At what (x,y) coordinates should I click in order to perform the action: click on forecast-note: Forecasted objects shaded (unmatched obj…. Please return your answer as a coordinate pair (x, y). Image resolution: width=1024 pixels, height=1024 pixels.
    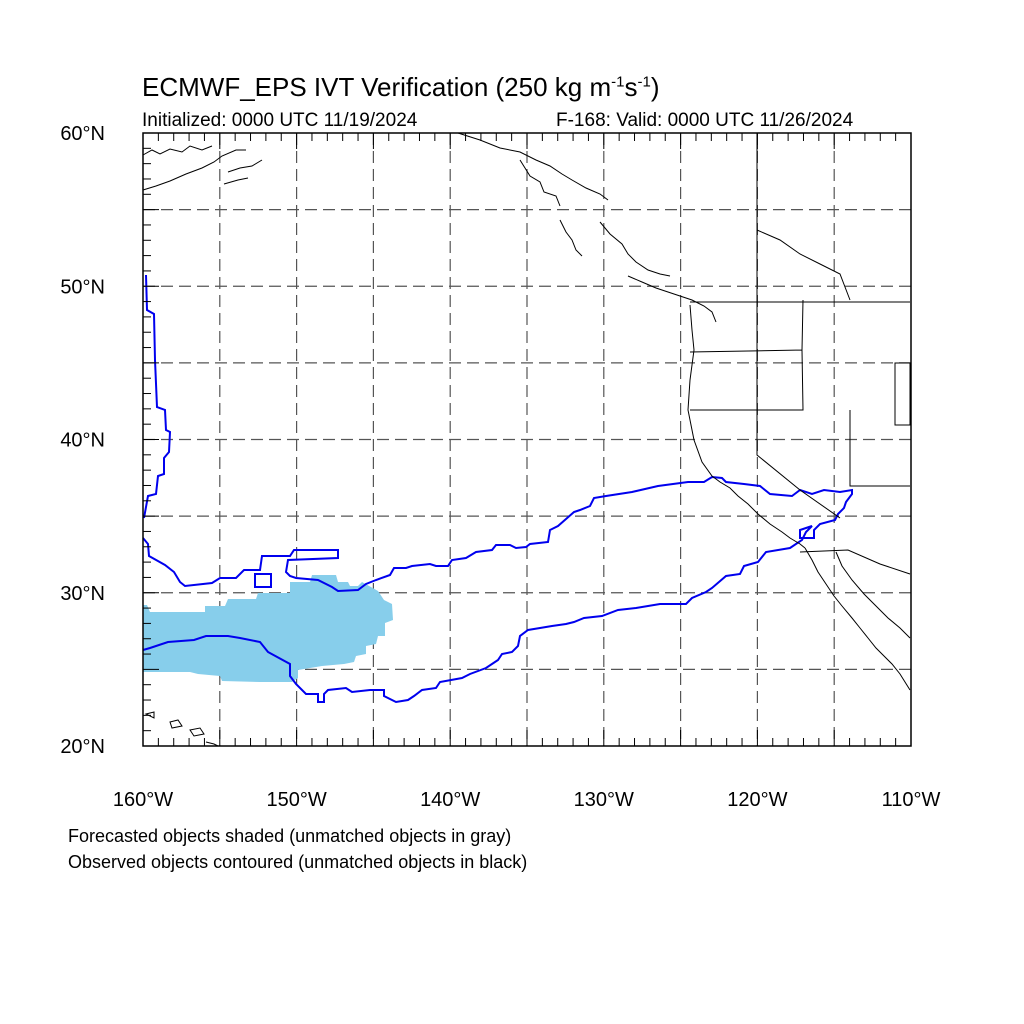
    Looking at the image, I should click on (290, 836).